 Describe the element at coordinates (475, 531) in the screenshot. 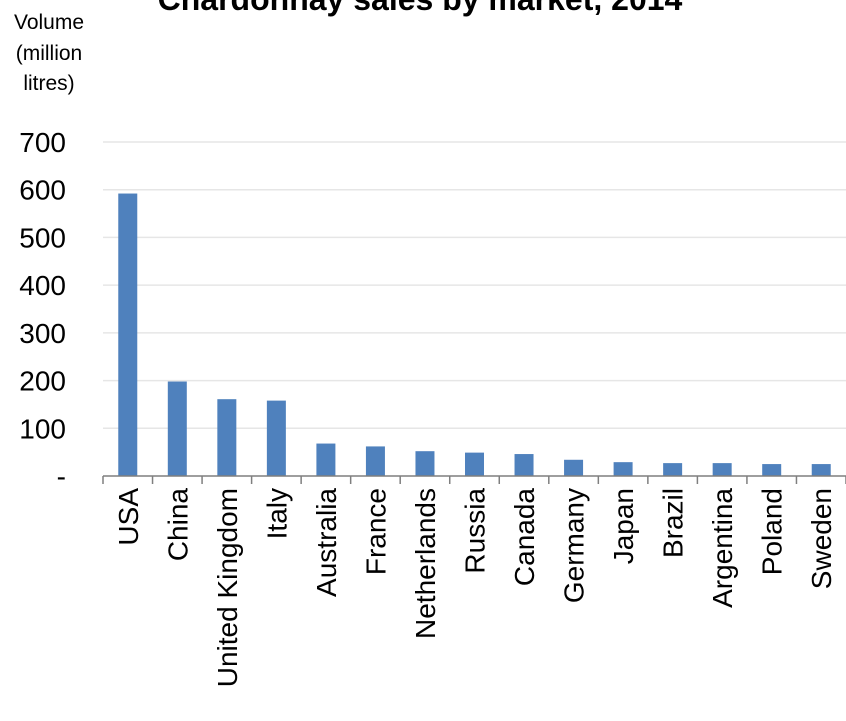

I see `x-tick-label: Russia` at that location.